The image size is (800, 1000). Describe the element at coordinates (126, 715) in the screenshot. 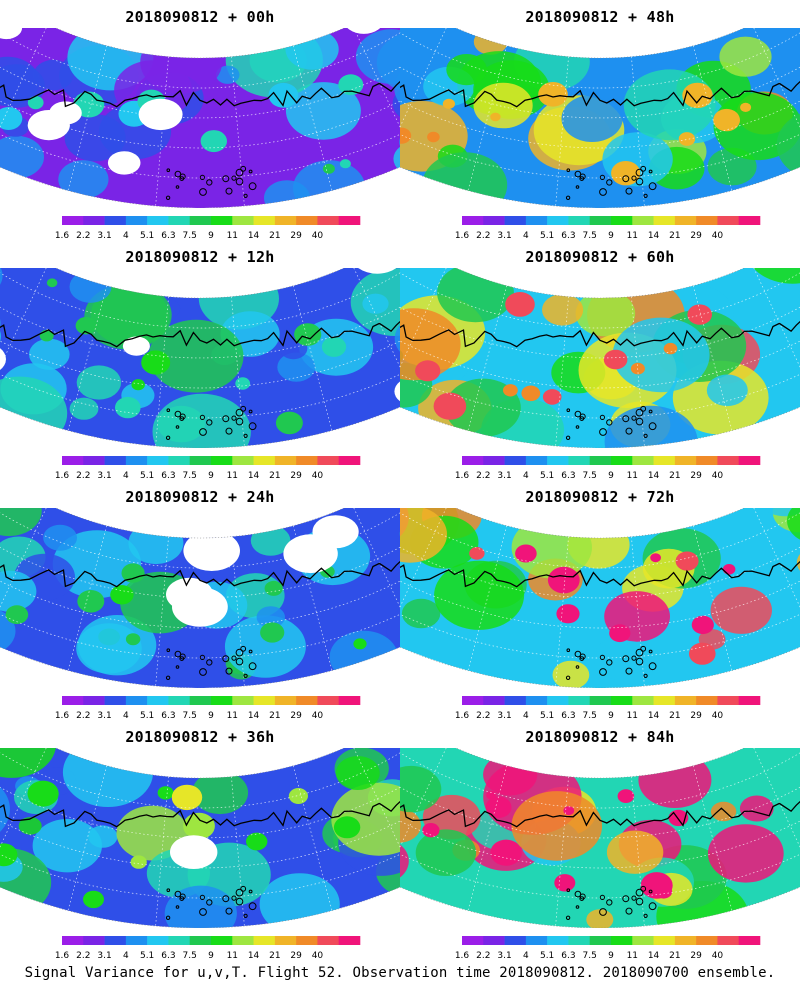

I see `colorbar-tick-label: 4` at that location.